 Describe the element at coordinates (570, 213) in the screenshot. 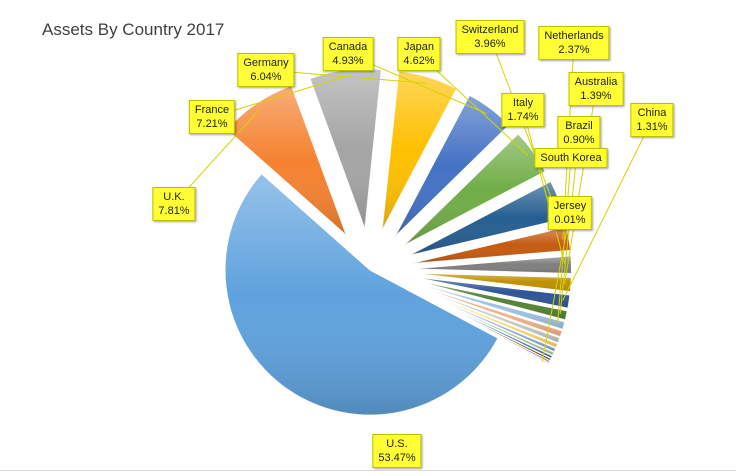

I see `data-label-jersey: Jersey 0.01%` at that location.